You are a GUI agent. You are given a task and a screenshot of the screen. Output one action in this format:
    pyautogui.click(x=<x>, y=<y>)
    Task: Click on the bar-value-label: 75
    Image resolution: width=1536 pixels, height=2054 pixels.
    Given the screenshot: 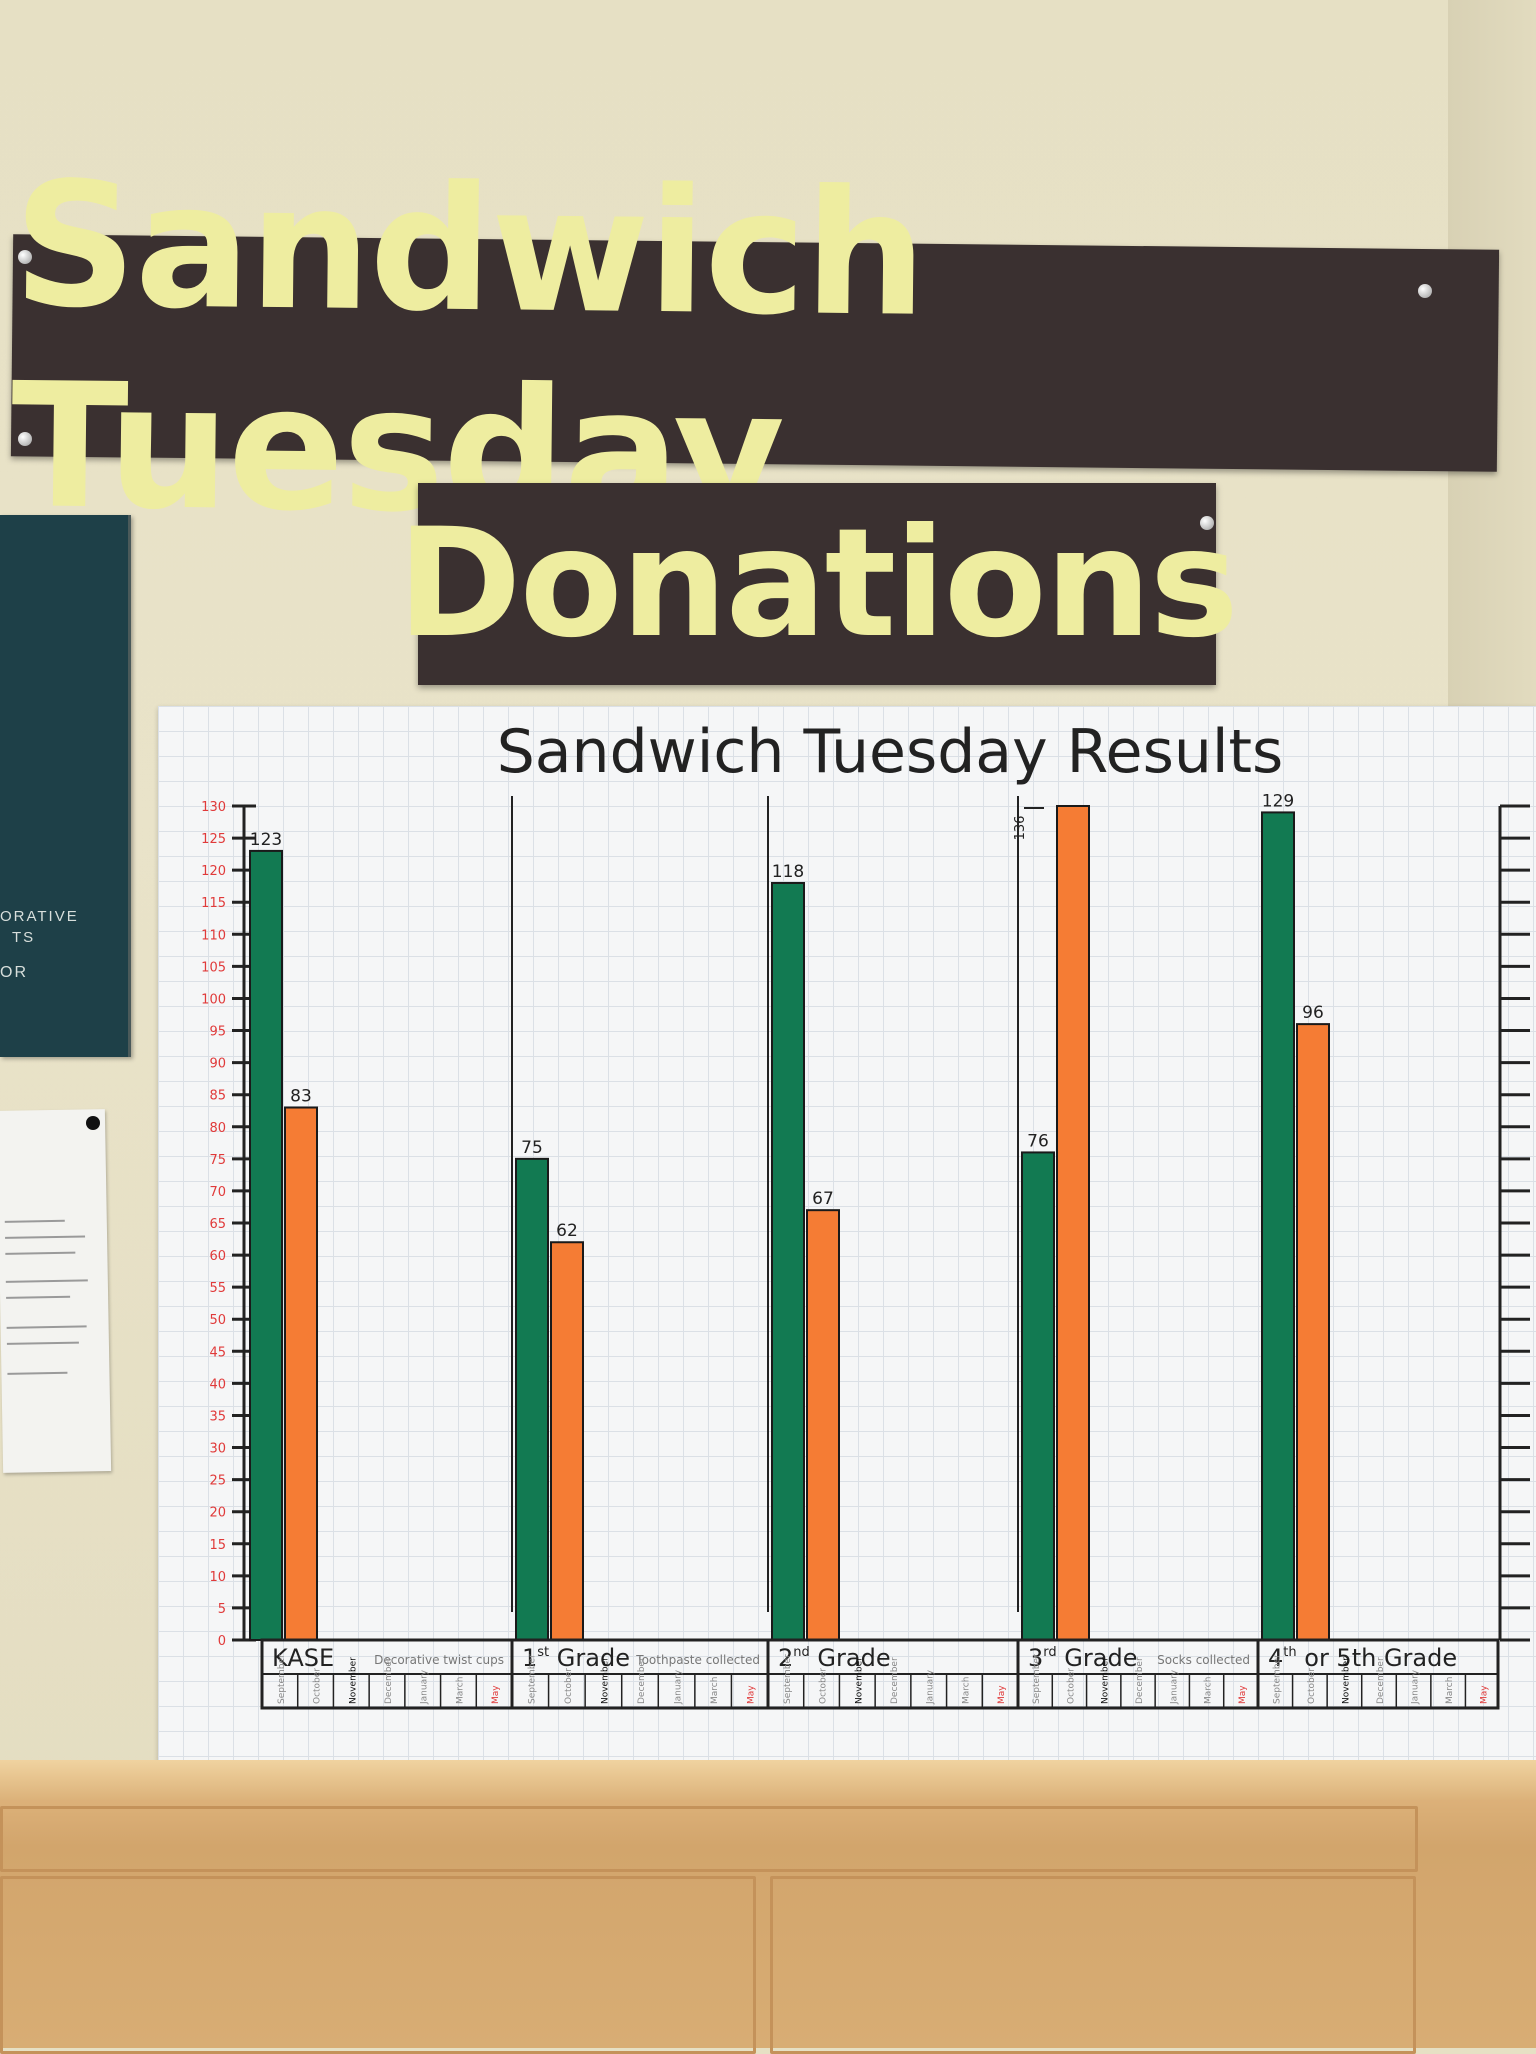 What is the action you would take?
    pyautogui.click(x=532, y=1148)
    